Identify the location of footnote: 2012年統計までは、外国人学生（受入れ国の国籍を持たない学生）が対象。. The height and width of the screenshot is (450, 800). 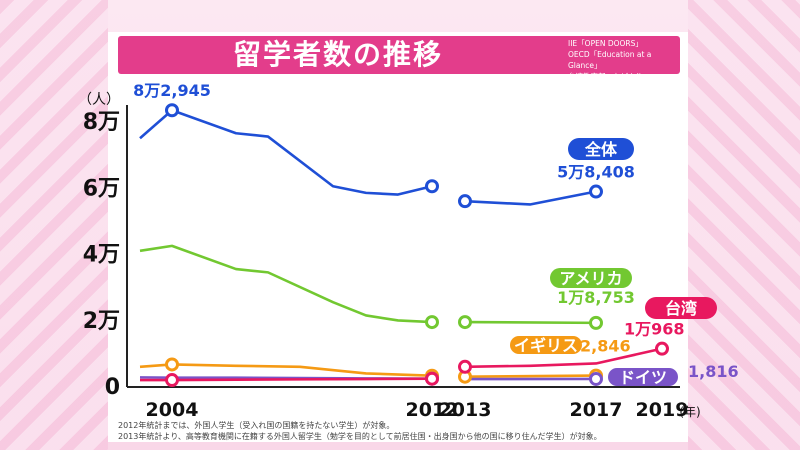
(256, 425).